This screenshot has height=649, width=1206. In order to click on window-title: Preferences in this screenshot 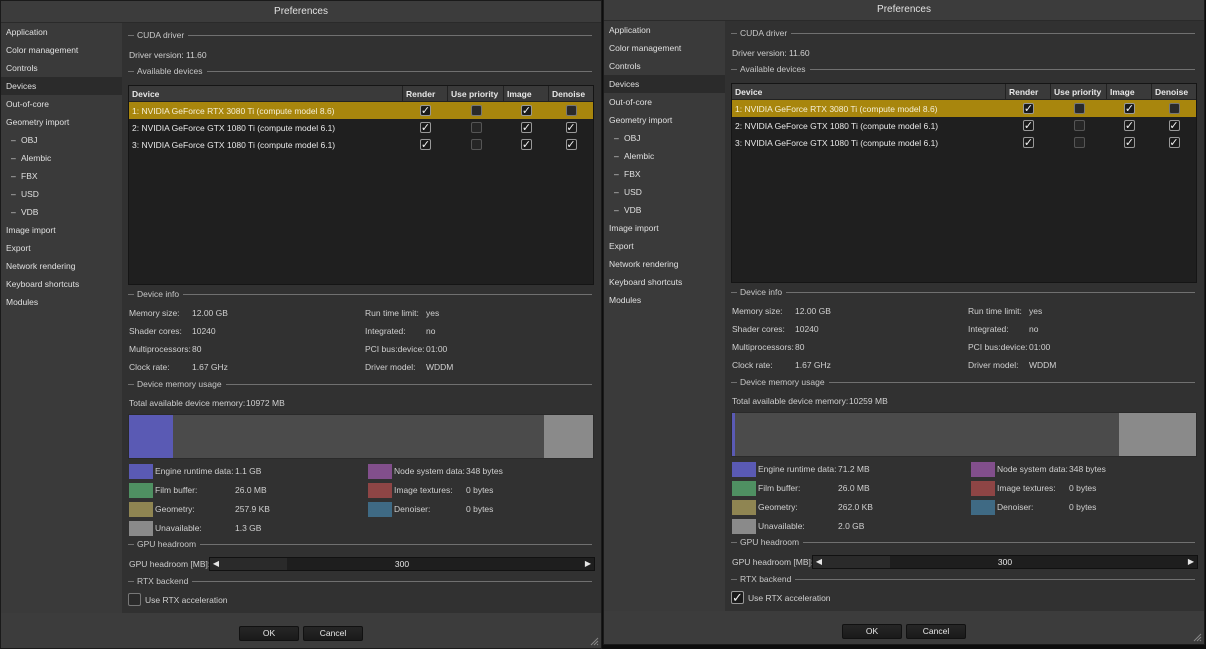, I will do `click(904, 10)`.